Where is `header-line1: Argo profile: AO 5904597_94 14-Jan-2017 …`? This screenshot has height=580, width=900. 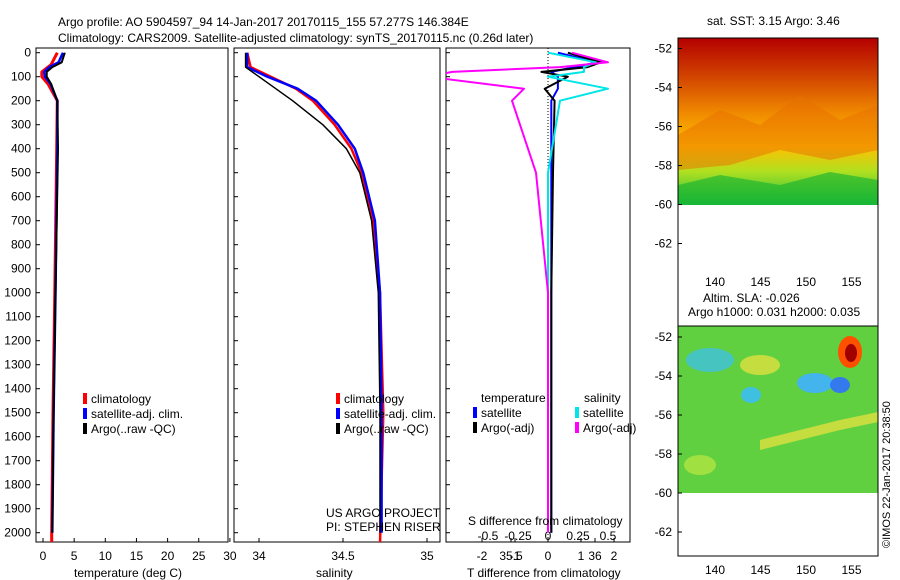 header-line1: Argo profile: AO 5904597_94 14-Jan-2017 … is located at coordinates (263, 22).